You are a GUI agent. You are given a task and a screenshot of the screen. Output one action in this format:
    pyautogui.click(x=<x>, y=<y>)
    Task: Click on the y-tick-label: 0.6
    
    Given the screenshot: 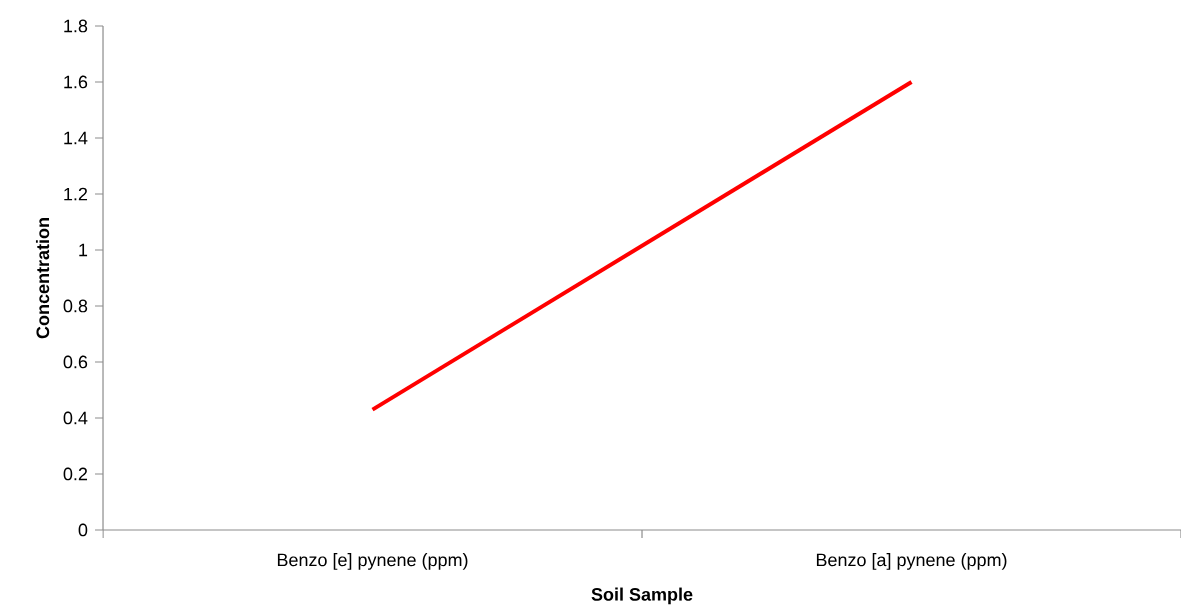 What is the action you would take?
    pyautogui.click(x=75, y=362)
    